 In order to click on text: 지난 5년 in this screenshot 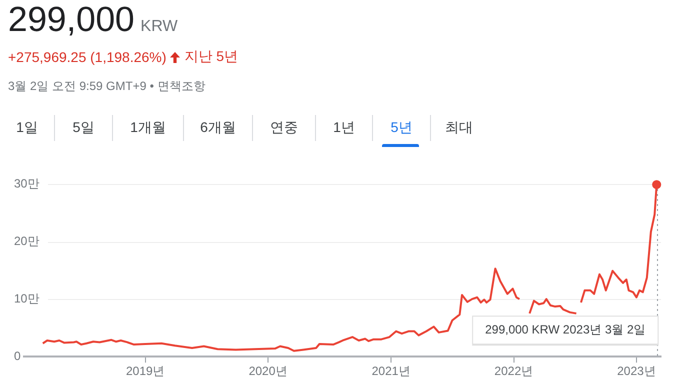, I will do `click(211, 57)`.